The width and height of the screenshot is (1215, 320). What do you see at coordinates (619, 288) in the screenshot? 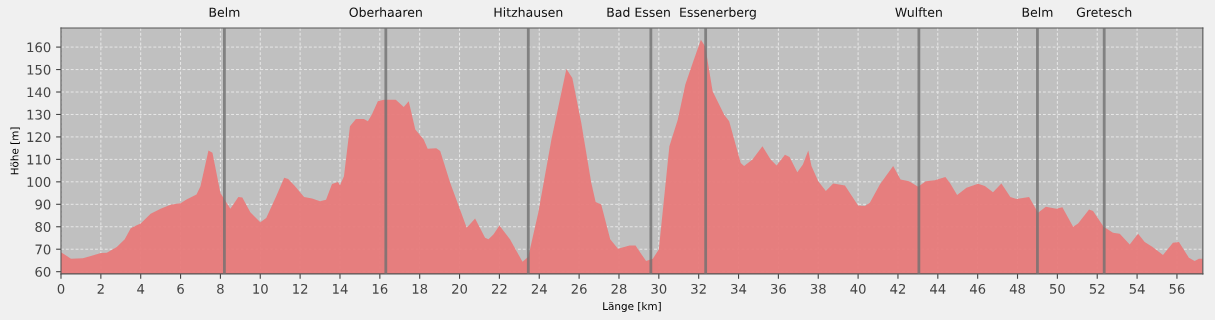
I see `x-tick-label: 28` at bounding box center [619, 288].